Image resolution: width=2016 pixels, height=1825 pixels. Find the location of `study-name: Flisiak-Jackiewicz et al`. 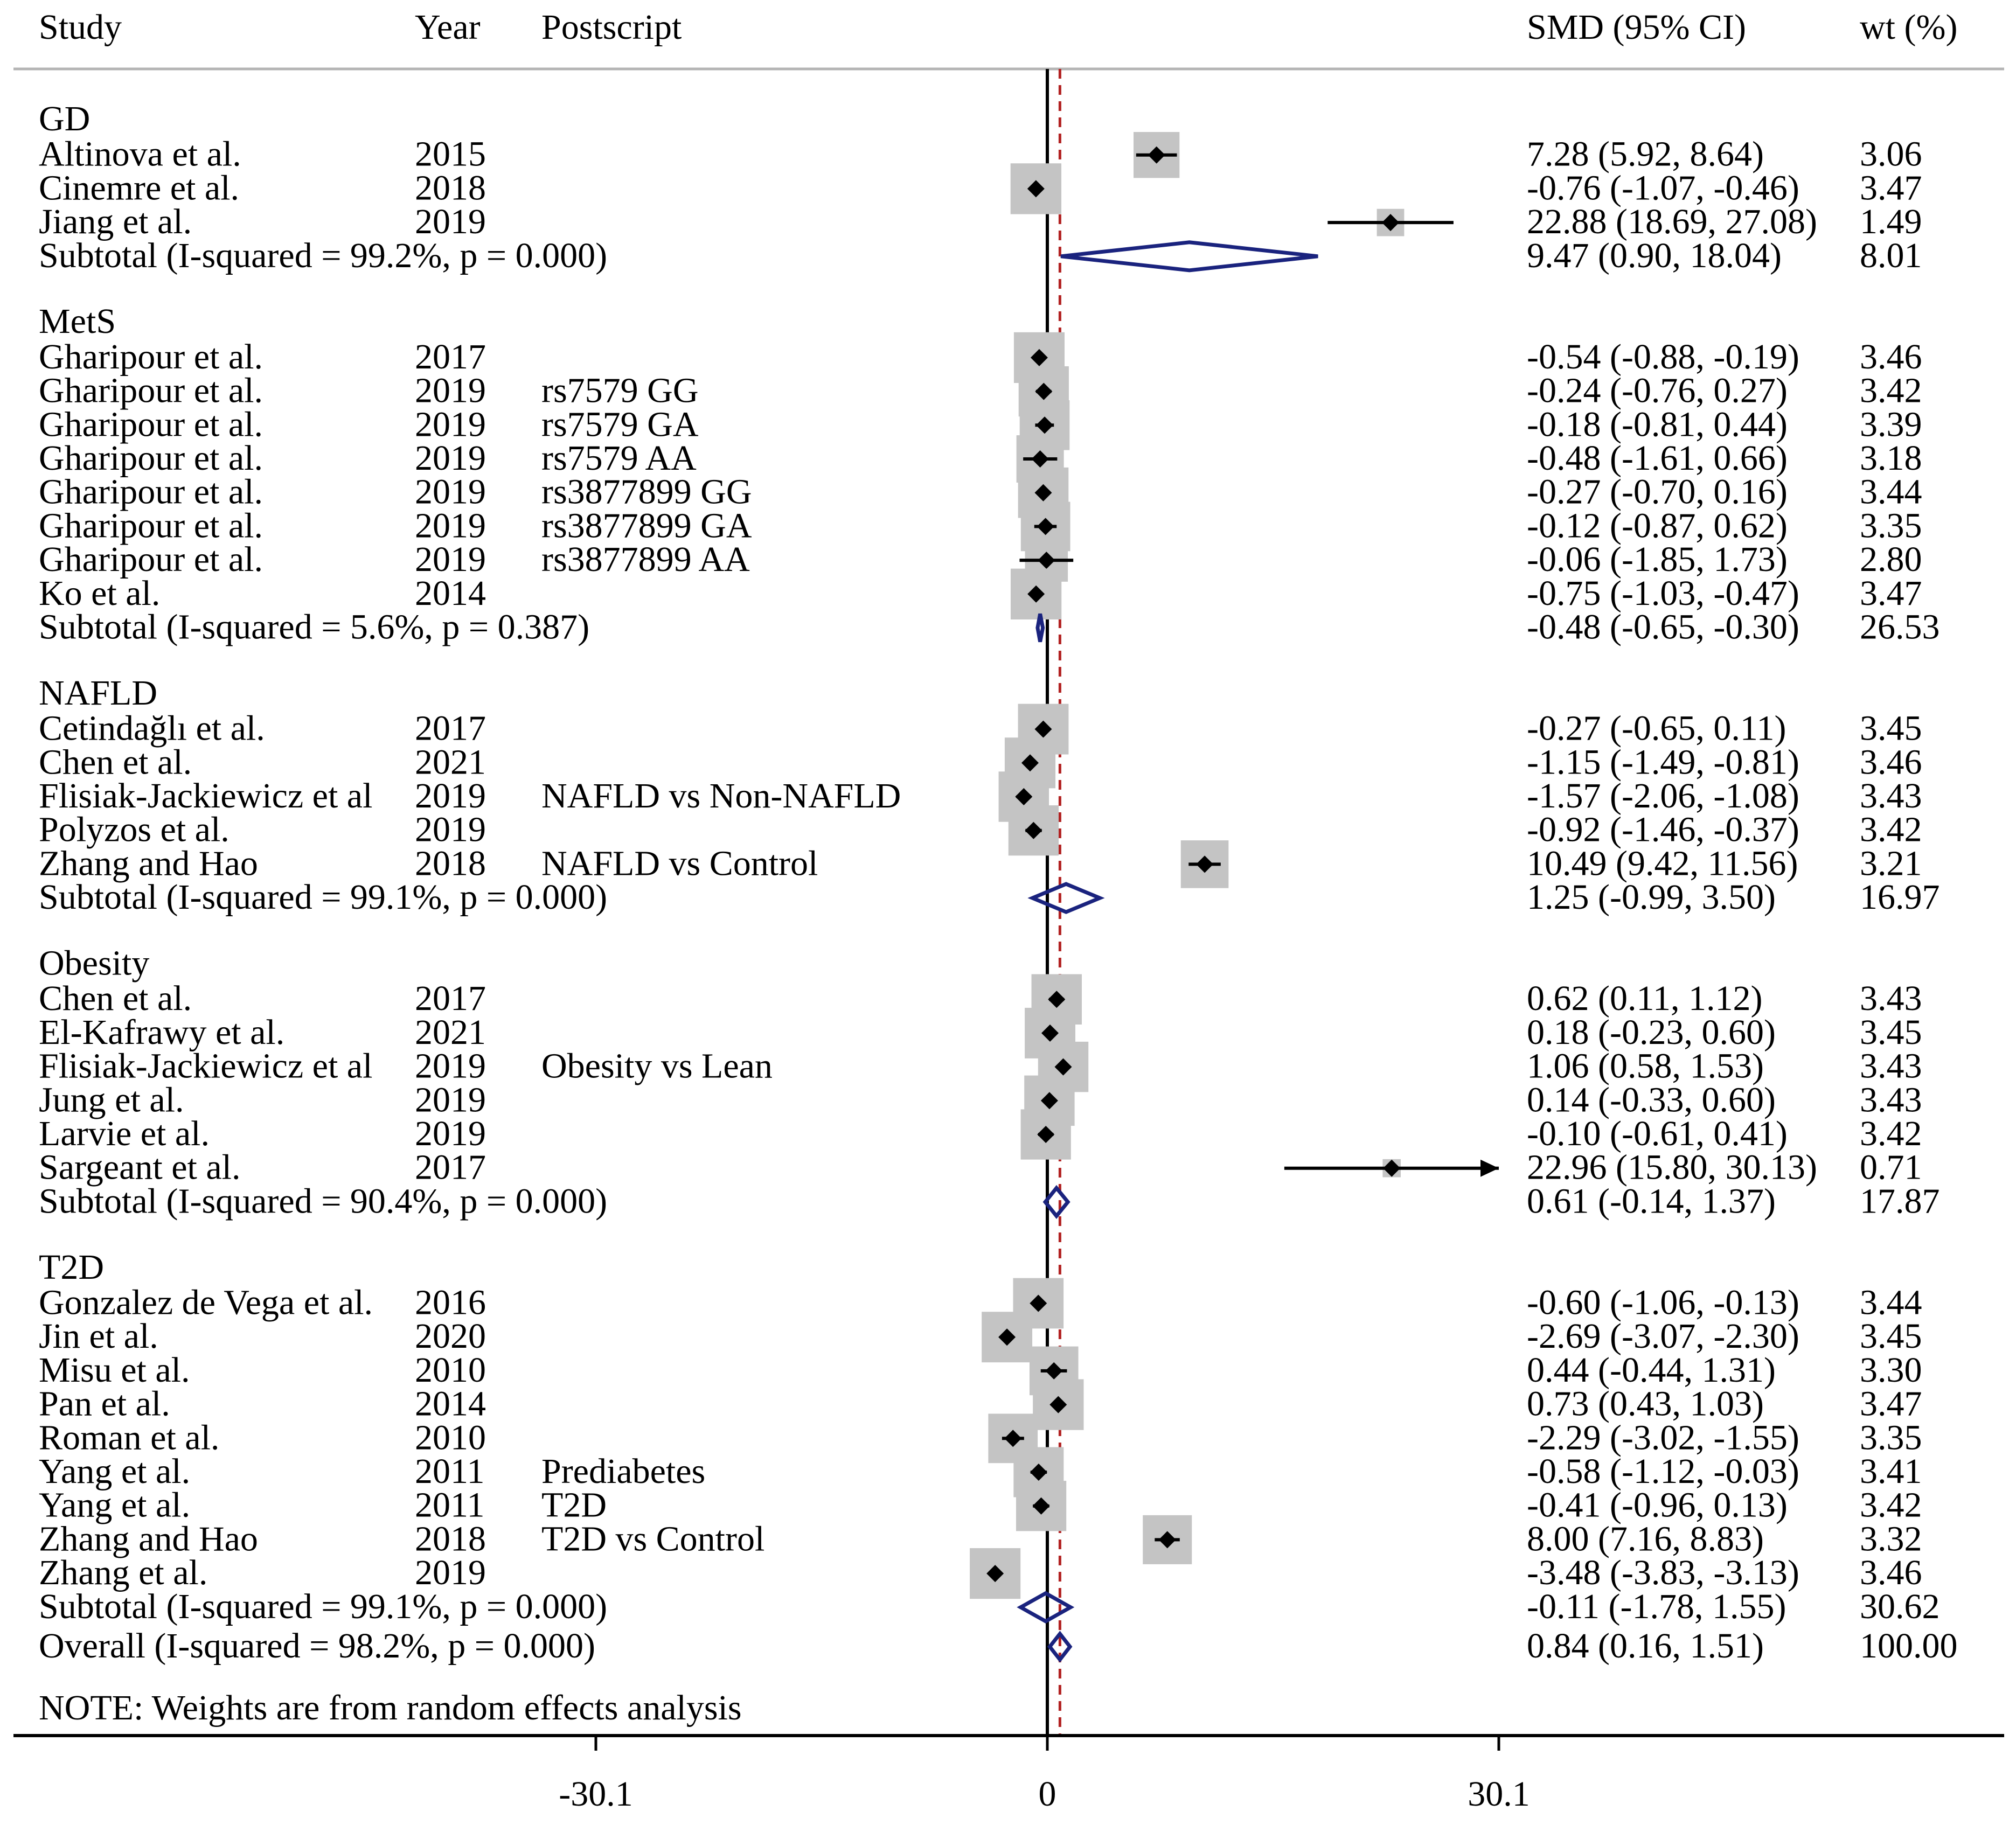

study-name: Flisiak-Jackiewicz et al is located at coordinates (205, 796).